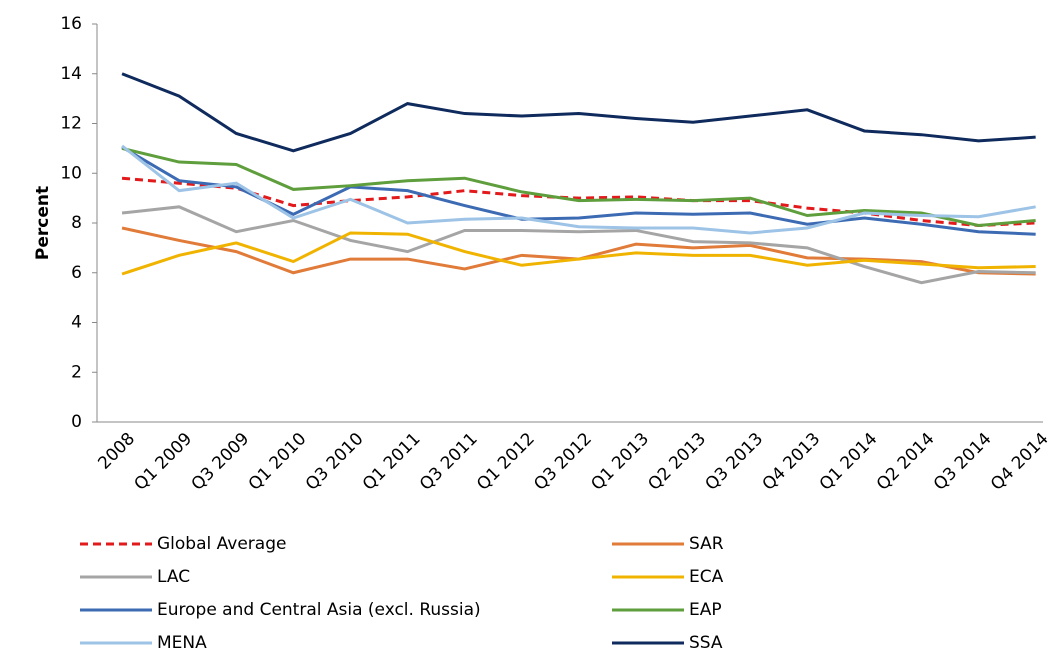 This screenshot has width=1054, height=666. I want to click on x-tick-label: Q2 2014, so click(906, 462).